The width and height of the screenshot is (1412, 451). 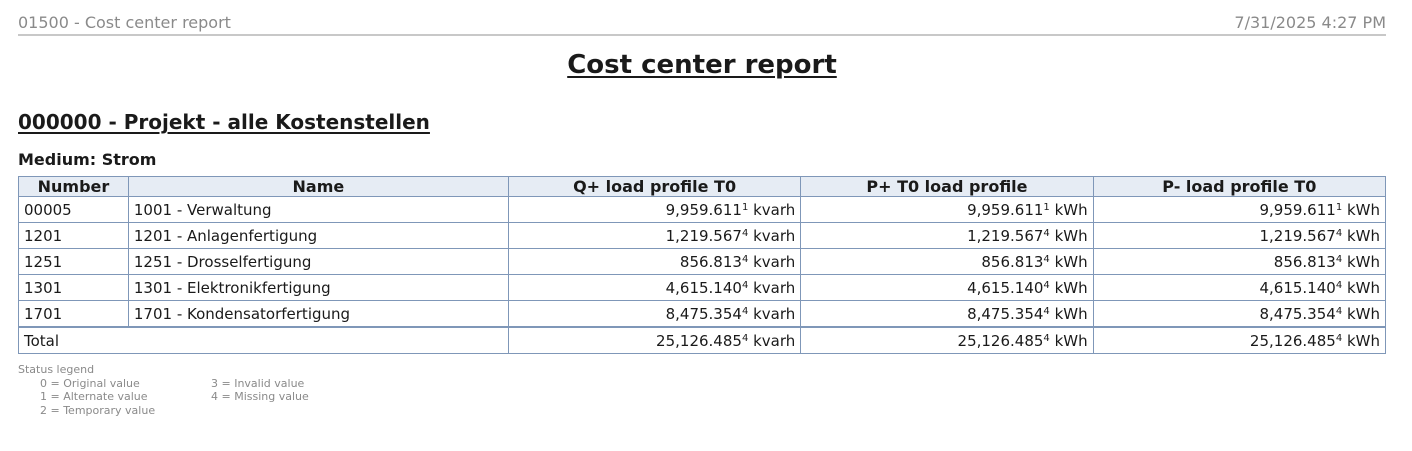 I want to click on cell-q-value: 8,475.3544 kvarh, so click(x=654, y=314).